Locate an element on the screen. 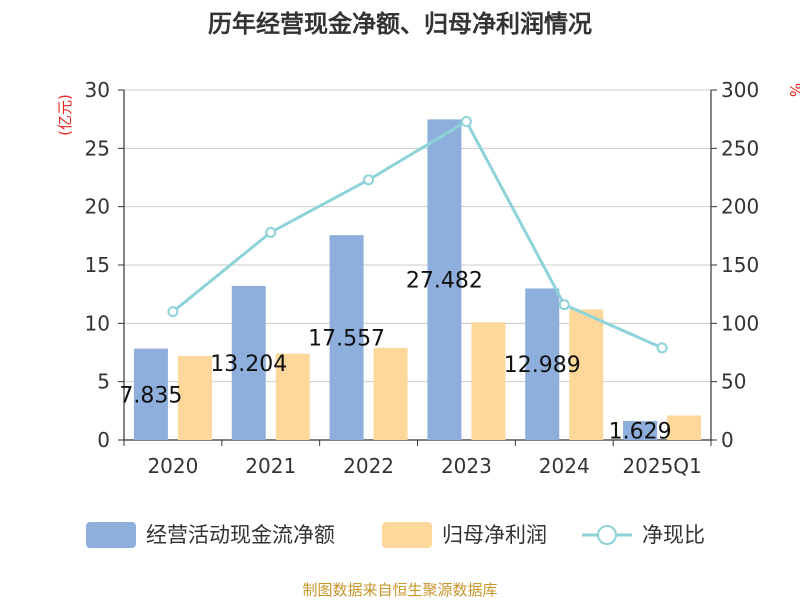  legend-swatch-net-profit is located at coordinates (407, 535).